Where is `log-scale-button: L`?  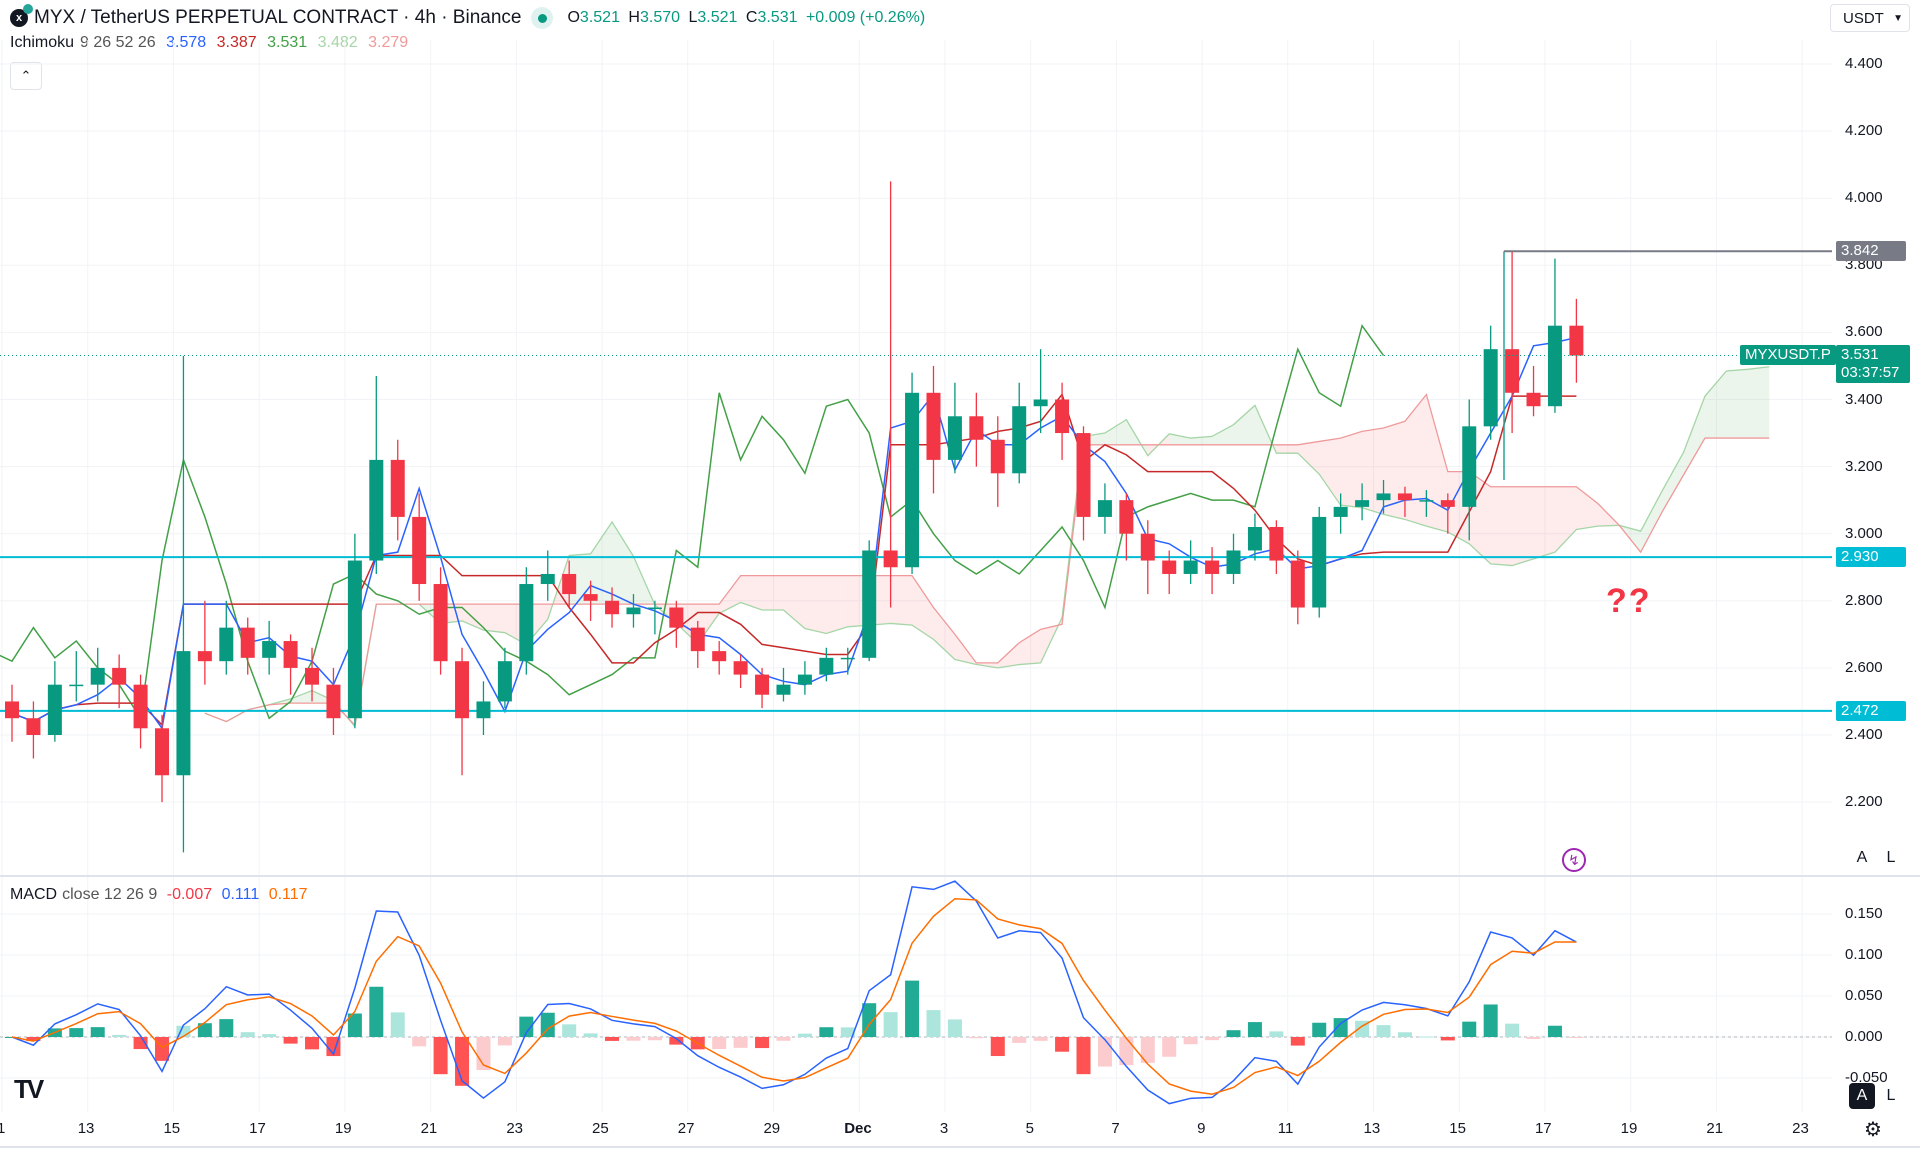 log-scale-button: L is located at coordinates (1891, 857).